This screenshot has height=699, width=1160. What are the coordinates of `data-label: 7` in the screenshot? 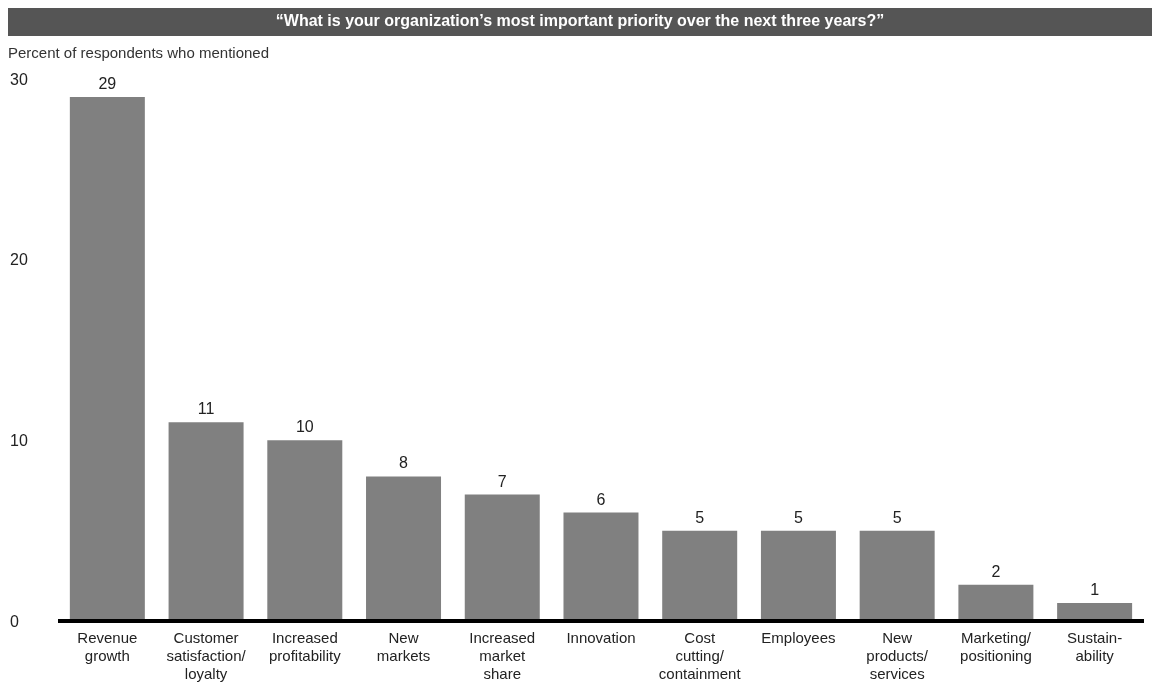 It's located at (502, 481).